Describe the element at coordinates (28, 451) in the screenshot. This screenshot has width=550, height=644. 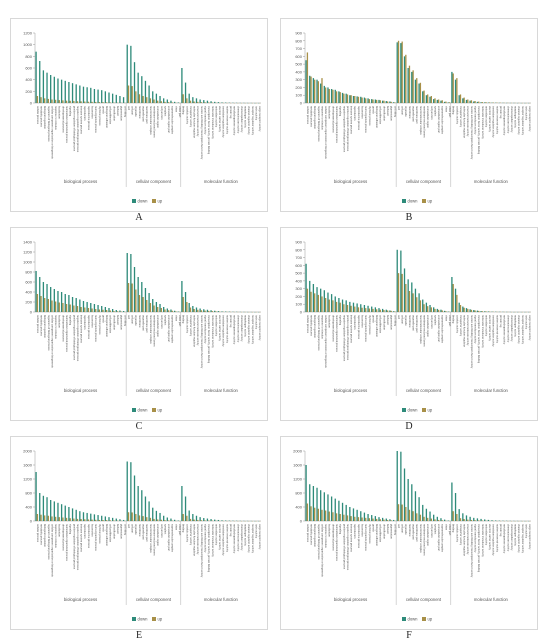
I see `y-tick-label-e-5: 2000` at that location.